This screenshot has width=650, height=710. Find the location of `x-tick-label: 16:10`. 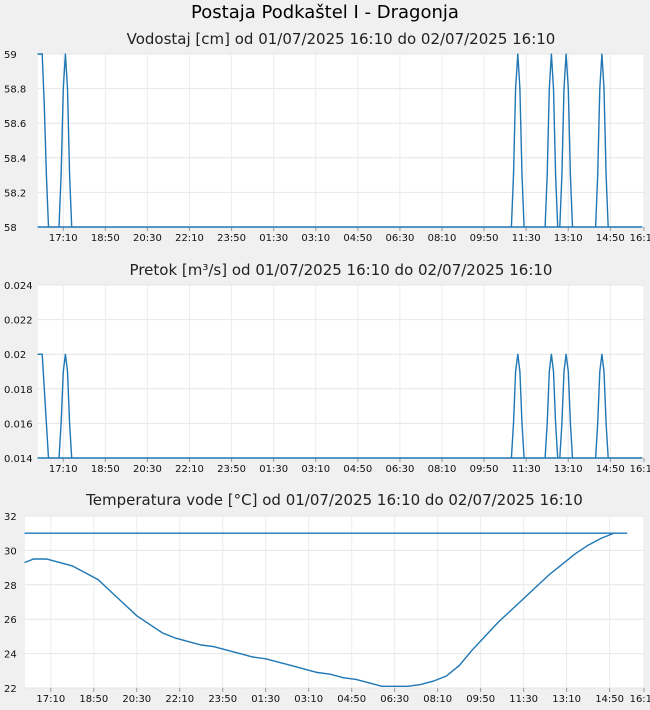

x-tick-label: 16:10 is located at coordinates (640, 699).